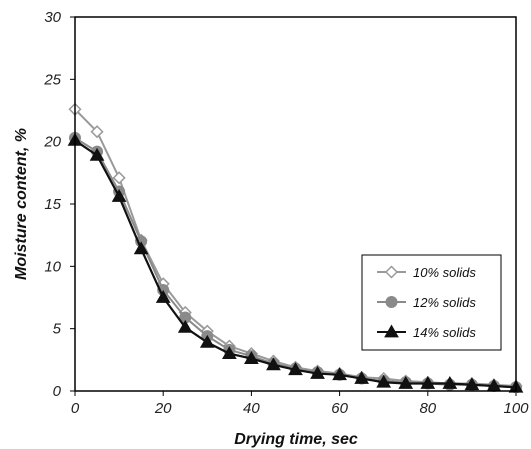  What do you see at coordinates (296, 439) in the screenshot?
I see `x-axis-title: Drying time, sec` at bounding box center [296, 439].